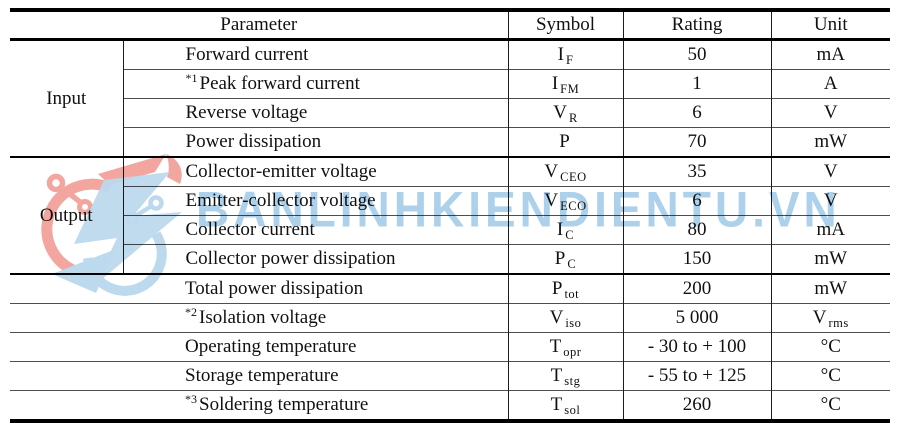 This screenshot has width=903, height=435. Describe the element at coordinates (290, 258) in the screenshot. I see `param-label: Collector power dissipation` at that location.